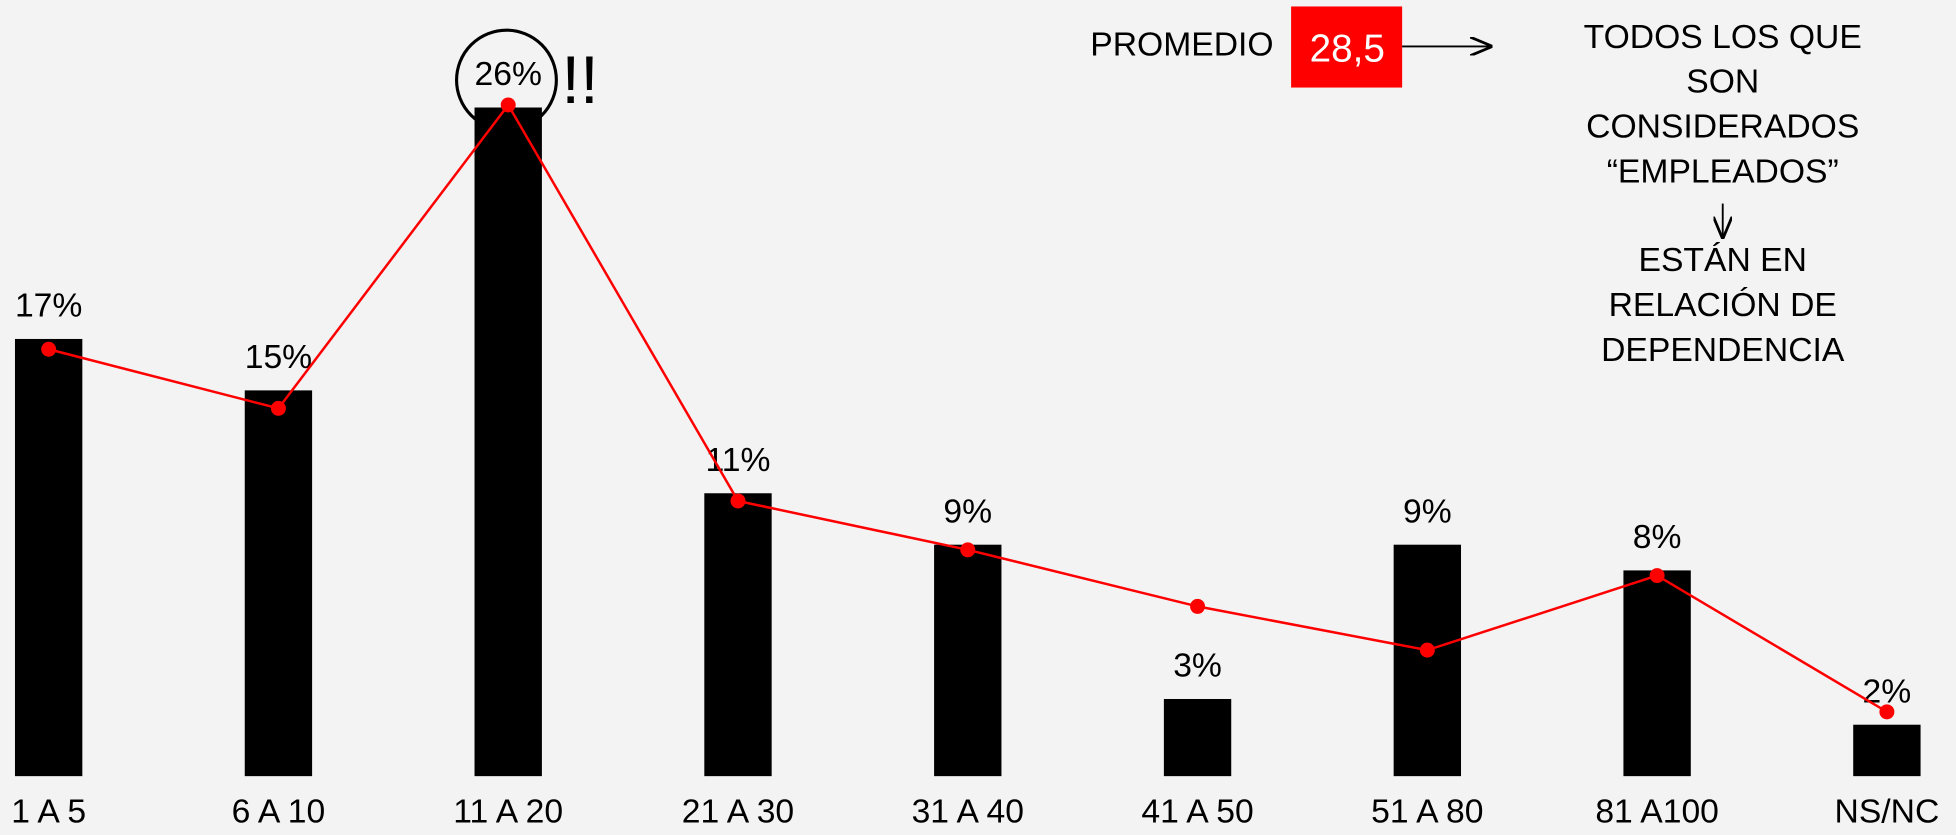  Describe the element at coordinates (1723, 260) in the screenshot. I see `note-line: ESTÁN EN` at that location.